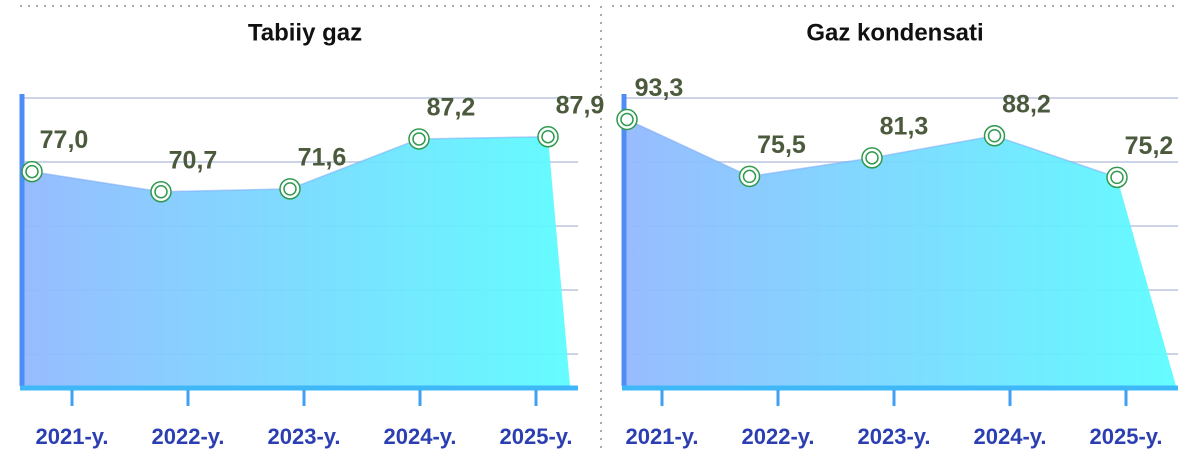 The image size is (1194, 452). What do you see at coordinates (451, 108) in the screenshot?
I see `value-label: 87,2` at bounding box center [451, 108].